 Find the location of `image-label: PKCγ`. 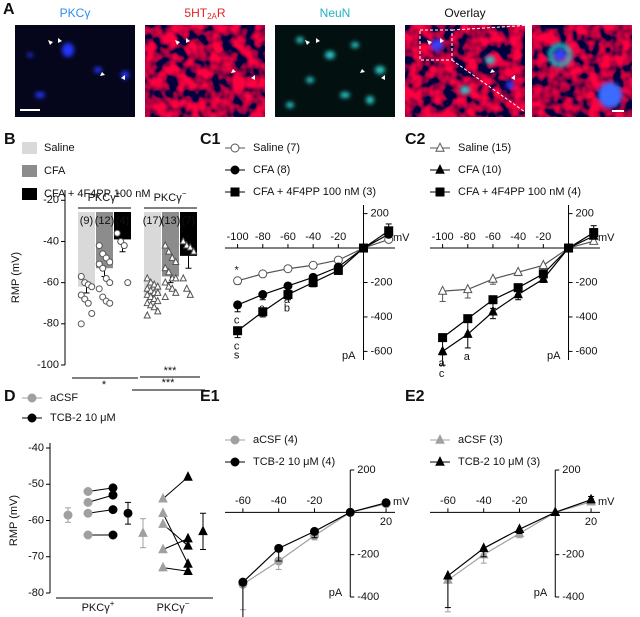

image-label: PKCγ is located at coordinates (75, 13).